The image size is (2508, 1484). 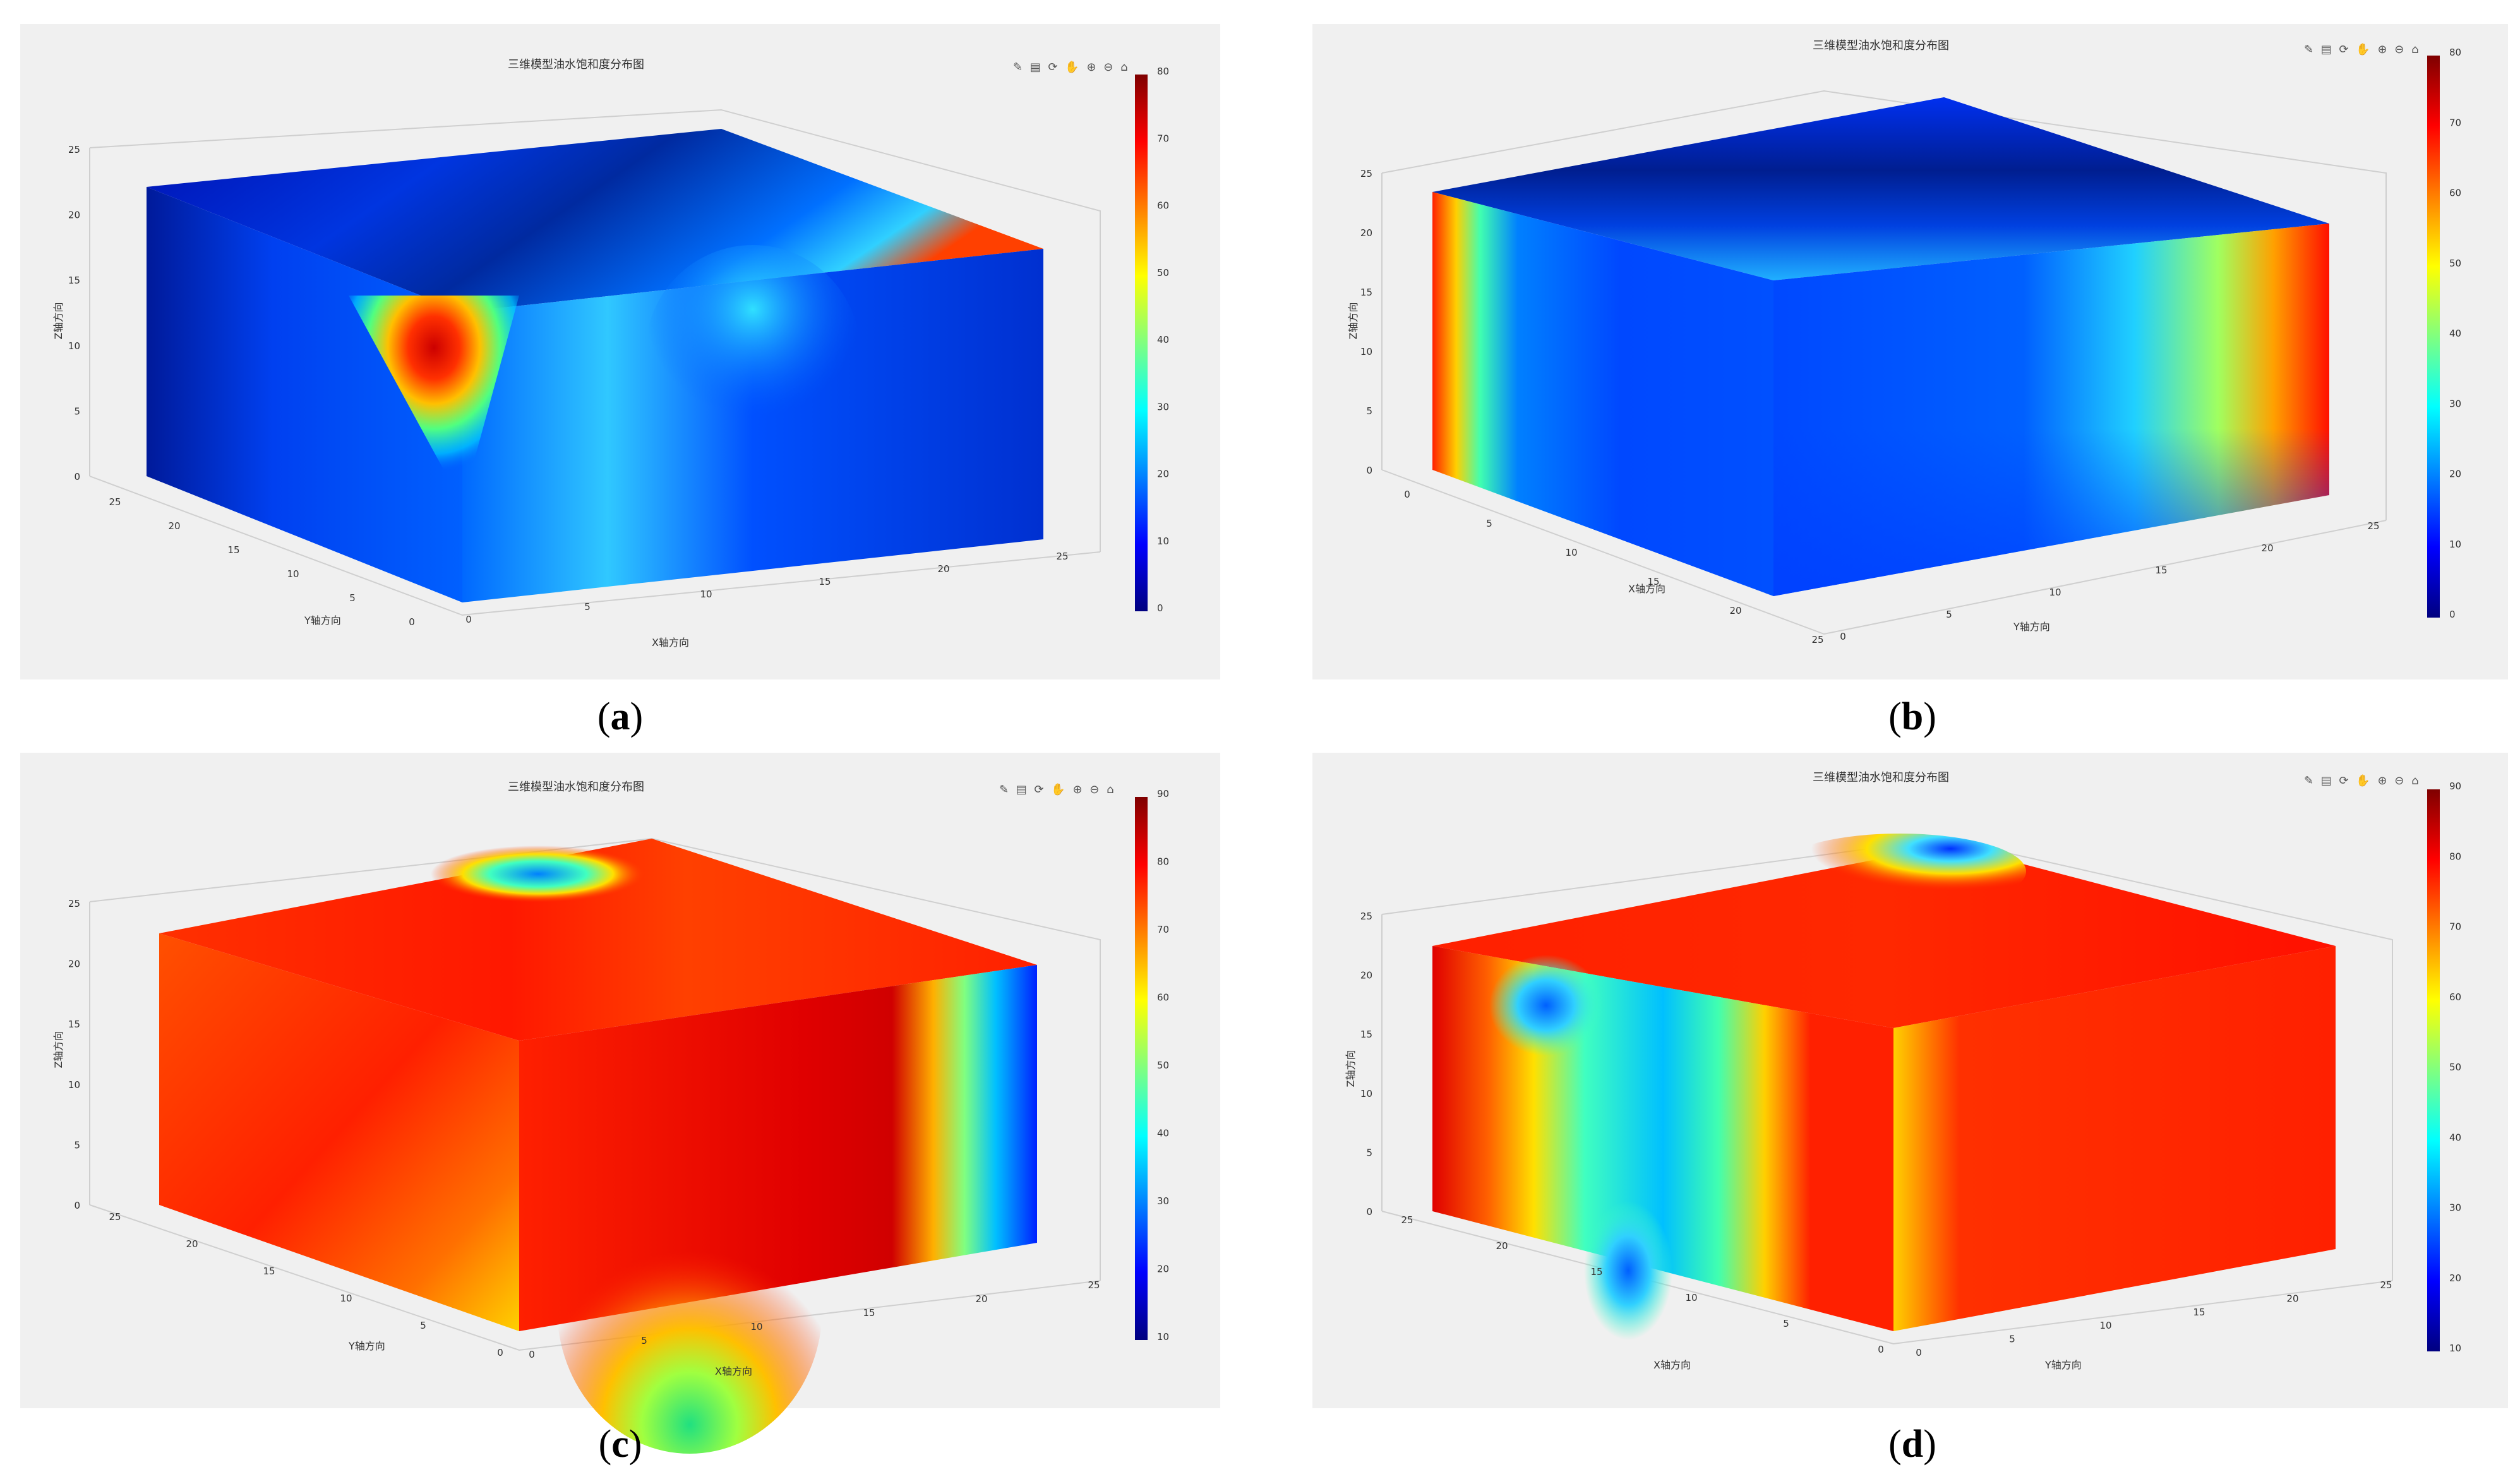 I want to click on chart-title-c: 三维模型油水饱和度分布图, so click(x=576, y=788).